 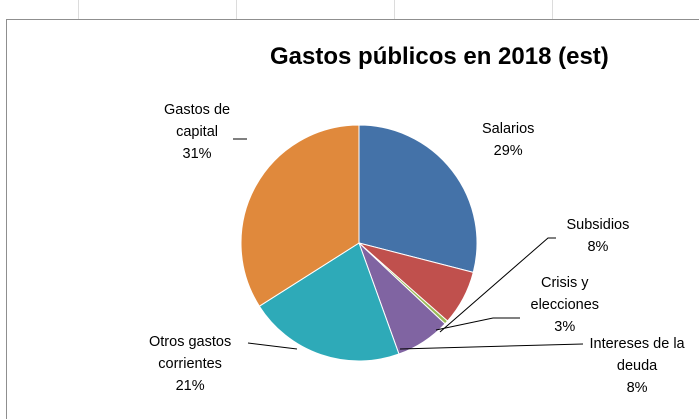 What do you see at coordinates (197, 154) in the screenshot?
I see `data-label-percent: 31%` at bounding box center [197, 154].